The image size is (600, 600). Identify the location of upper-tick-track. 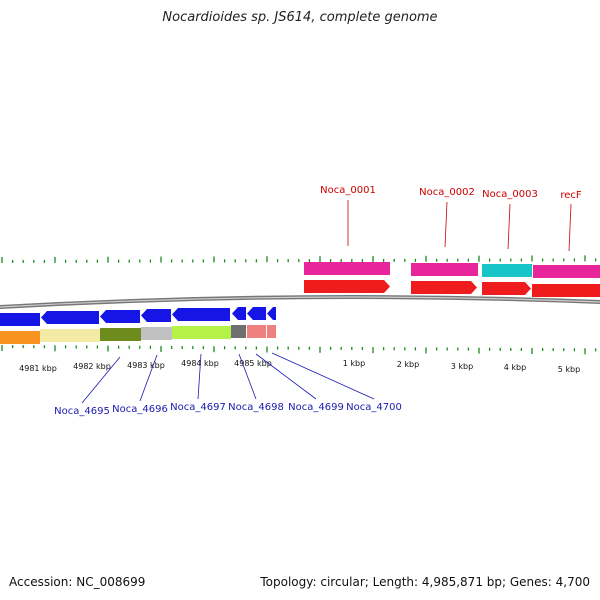
(299, 259).